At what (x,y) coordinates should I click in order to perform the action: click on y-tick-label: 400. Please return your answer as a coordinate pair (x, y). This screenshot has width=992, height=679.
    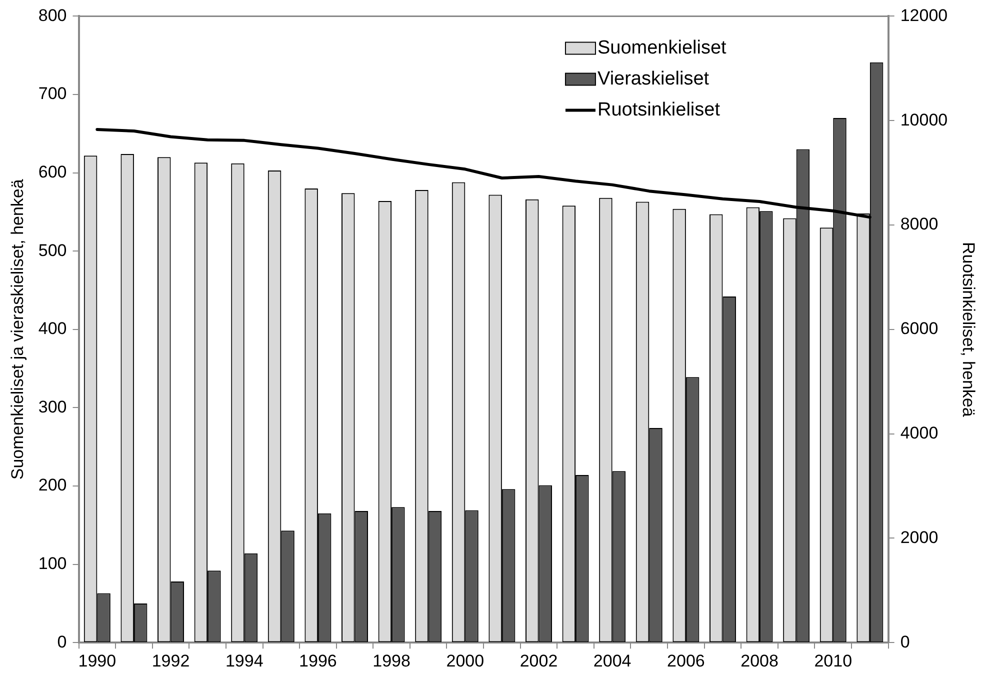
    Looking at the image, I should click on (52, 328).